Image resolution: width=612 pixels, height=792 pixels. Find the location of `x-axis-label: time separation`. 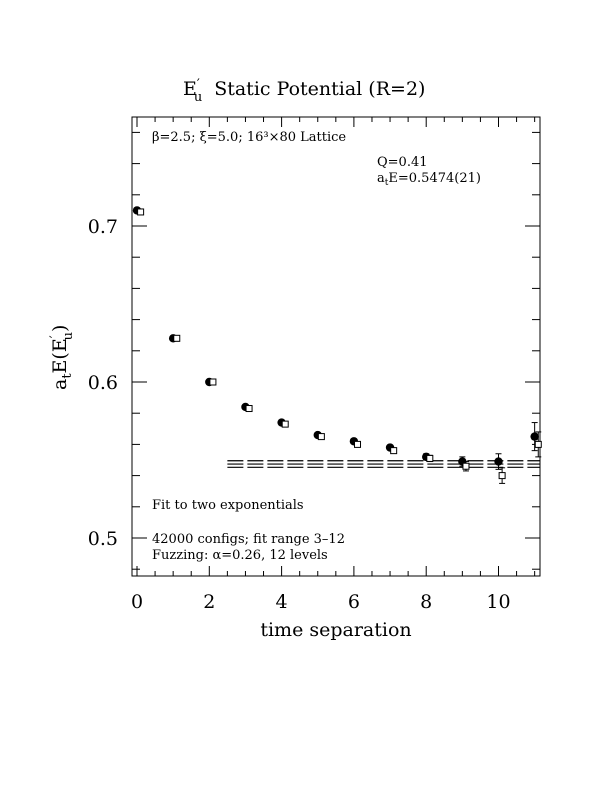

x-axis-label: time separation is located at coordinates (335, 630).